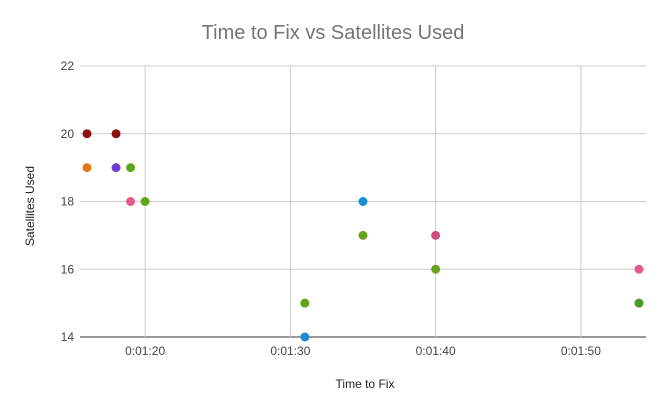 The image size is (667, 412). What do you see at coordinates (436, 351) in the screenshot?
I see `x-tick-label: 0:01:40` at bounding box center [436, 351].